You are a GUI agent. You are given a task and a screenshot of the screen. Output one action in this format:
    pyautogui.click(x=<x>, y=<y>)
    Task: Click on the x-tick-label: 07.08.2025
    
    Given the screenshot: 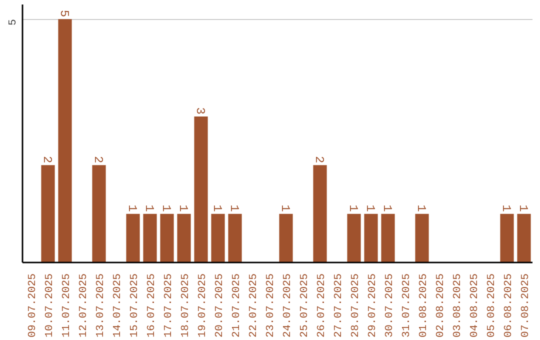 What is the action you would take?
    pyautogui.click(x=526, y=305)
    